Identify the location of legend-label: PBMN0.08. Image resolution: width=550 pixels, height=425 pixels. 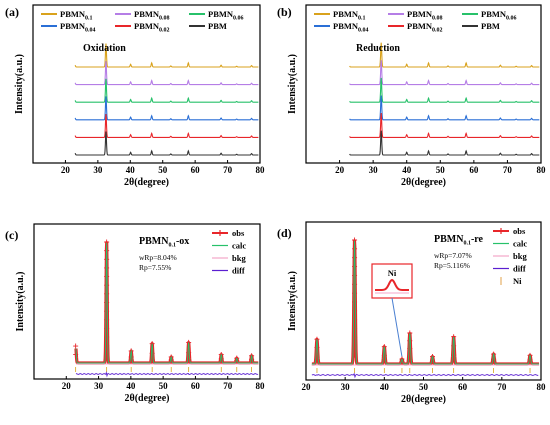
(425, 15).